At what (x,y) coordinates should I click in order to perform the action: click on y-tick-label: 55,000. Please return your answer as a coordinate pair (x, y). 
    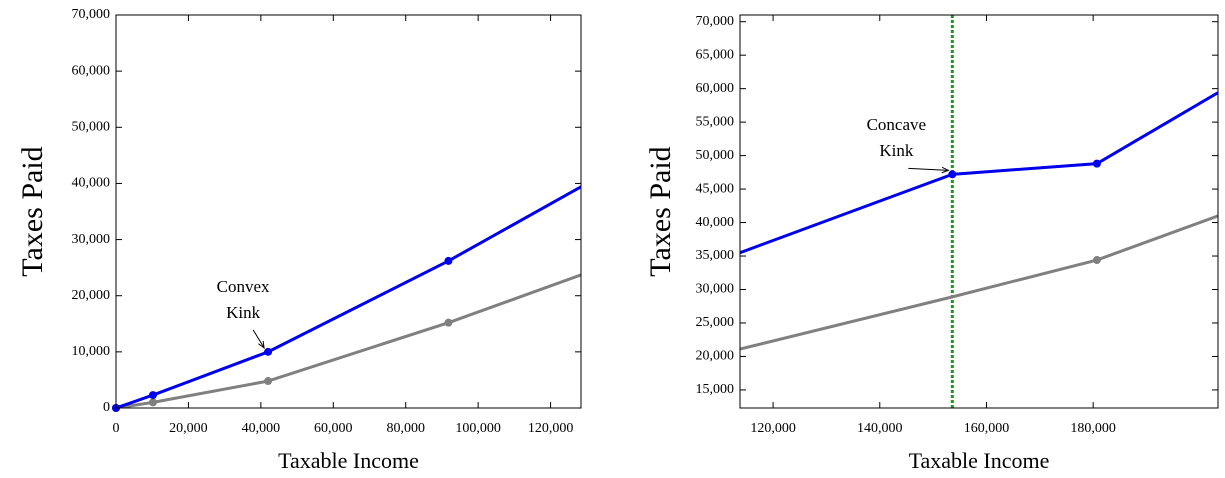
    Looking at the image, I should click on (715, 121).